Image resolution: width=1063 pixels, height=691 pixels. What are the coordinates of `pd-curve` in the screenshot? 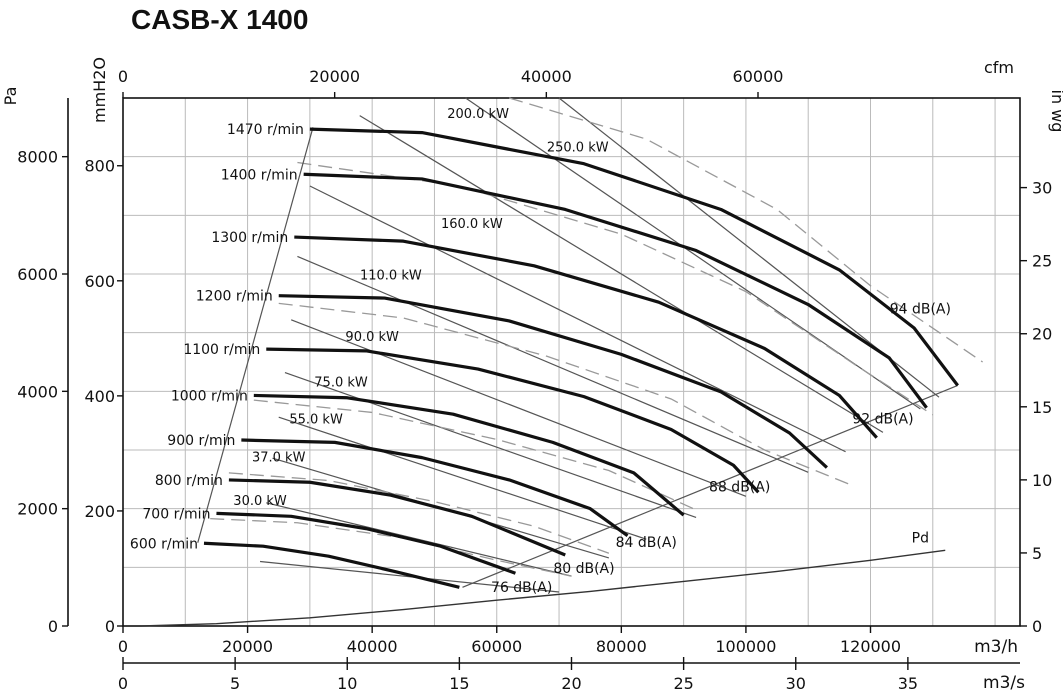 It's located at (543, 588).